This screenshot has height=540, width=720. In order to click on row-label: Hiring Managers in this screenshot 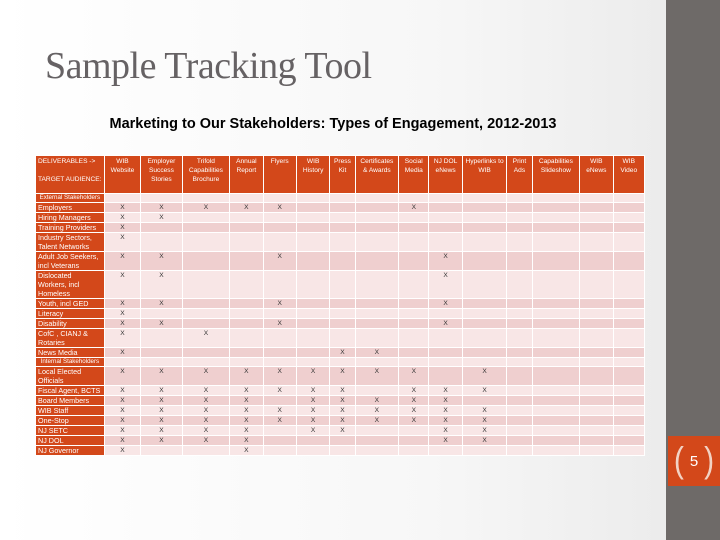, I will do `click(70, 217)`.